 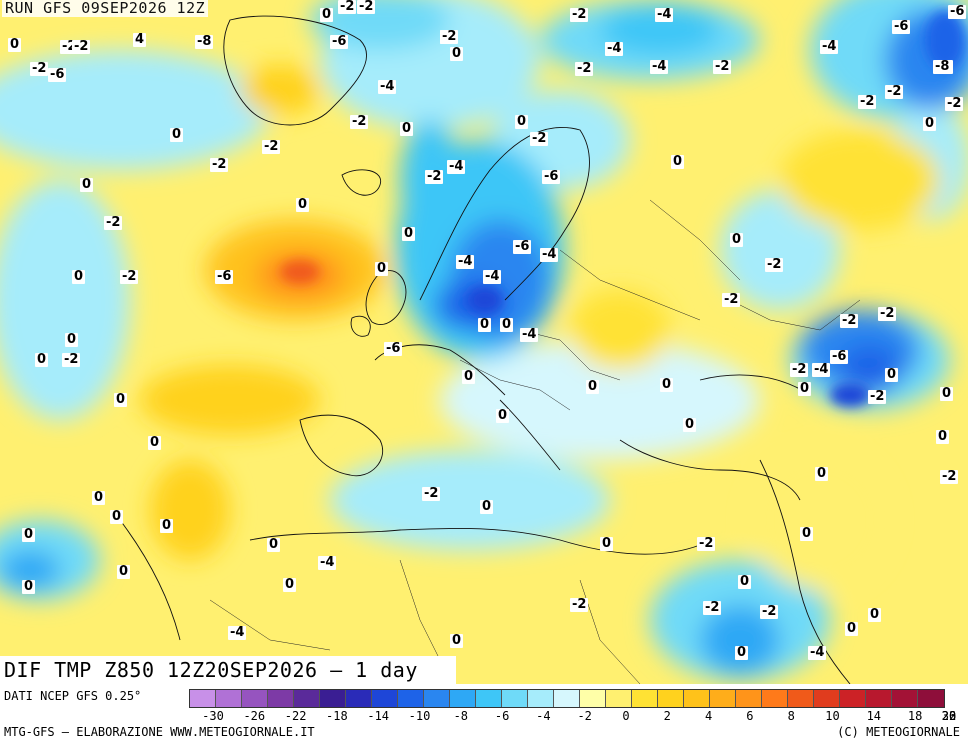 What do you see at coordinates (791, 716) in the screenshot?
I see `legend-tick-label: 8` at bounding box center [791, 716].